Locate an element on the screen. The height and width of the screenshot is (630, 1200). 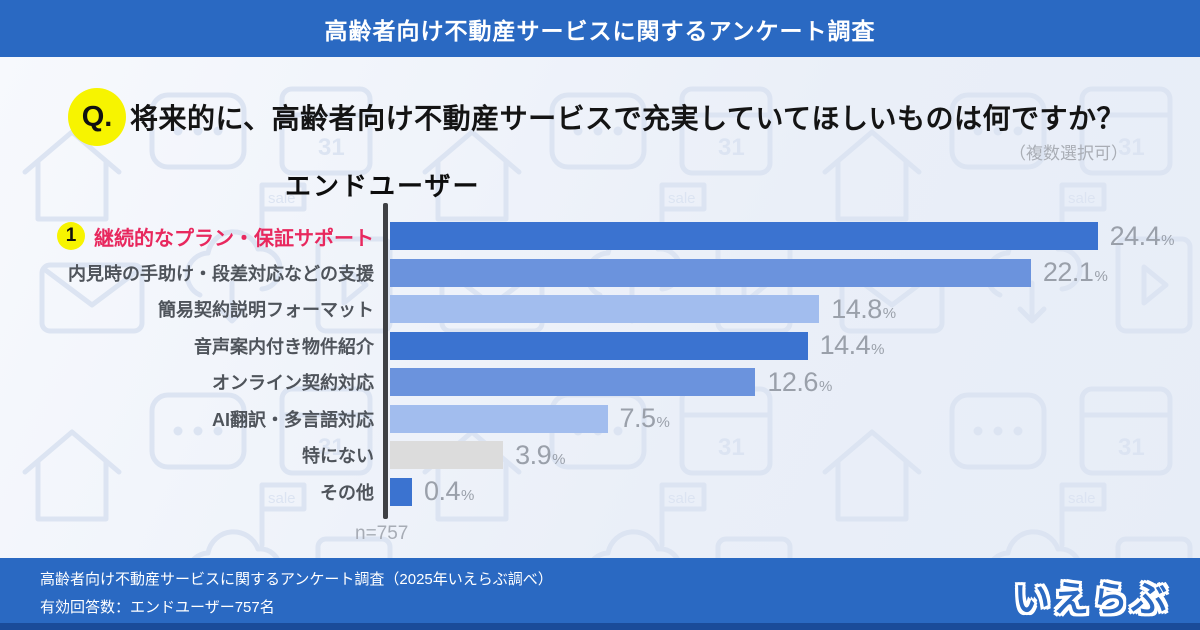
ielove-logo: いえらぶ is located at coordinates (1091, 598).